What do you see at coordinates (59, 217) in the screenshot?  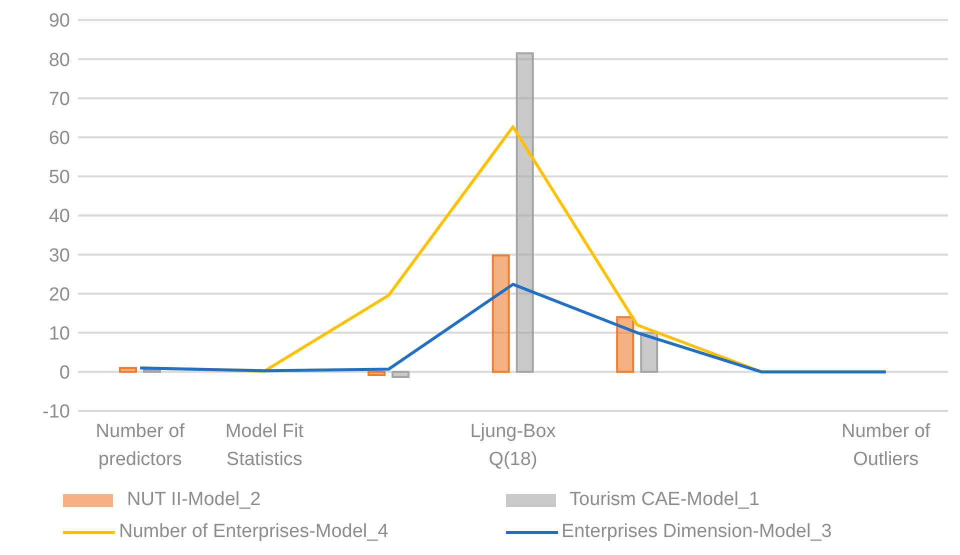 I see `y-tick-label: 40` at bounding box center [59, 217].